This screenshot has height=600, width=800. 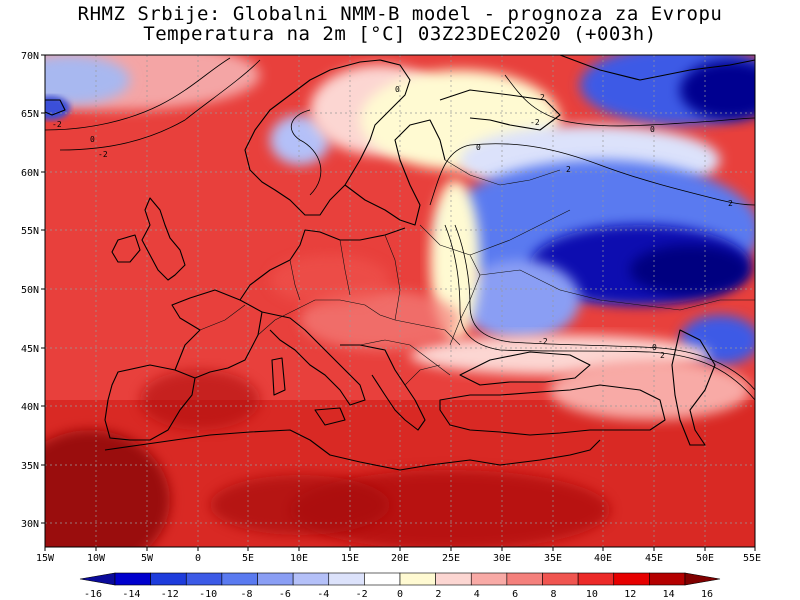 I want to click on colorbar-label: -12, so click(x=170, y=594).